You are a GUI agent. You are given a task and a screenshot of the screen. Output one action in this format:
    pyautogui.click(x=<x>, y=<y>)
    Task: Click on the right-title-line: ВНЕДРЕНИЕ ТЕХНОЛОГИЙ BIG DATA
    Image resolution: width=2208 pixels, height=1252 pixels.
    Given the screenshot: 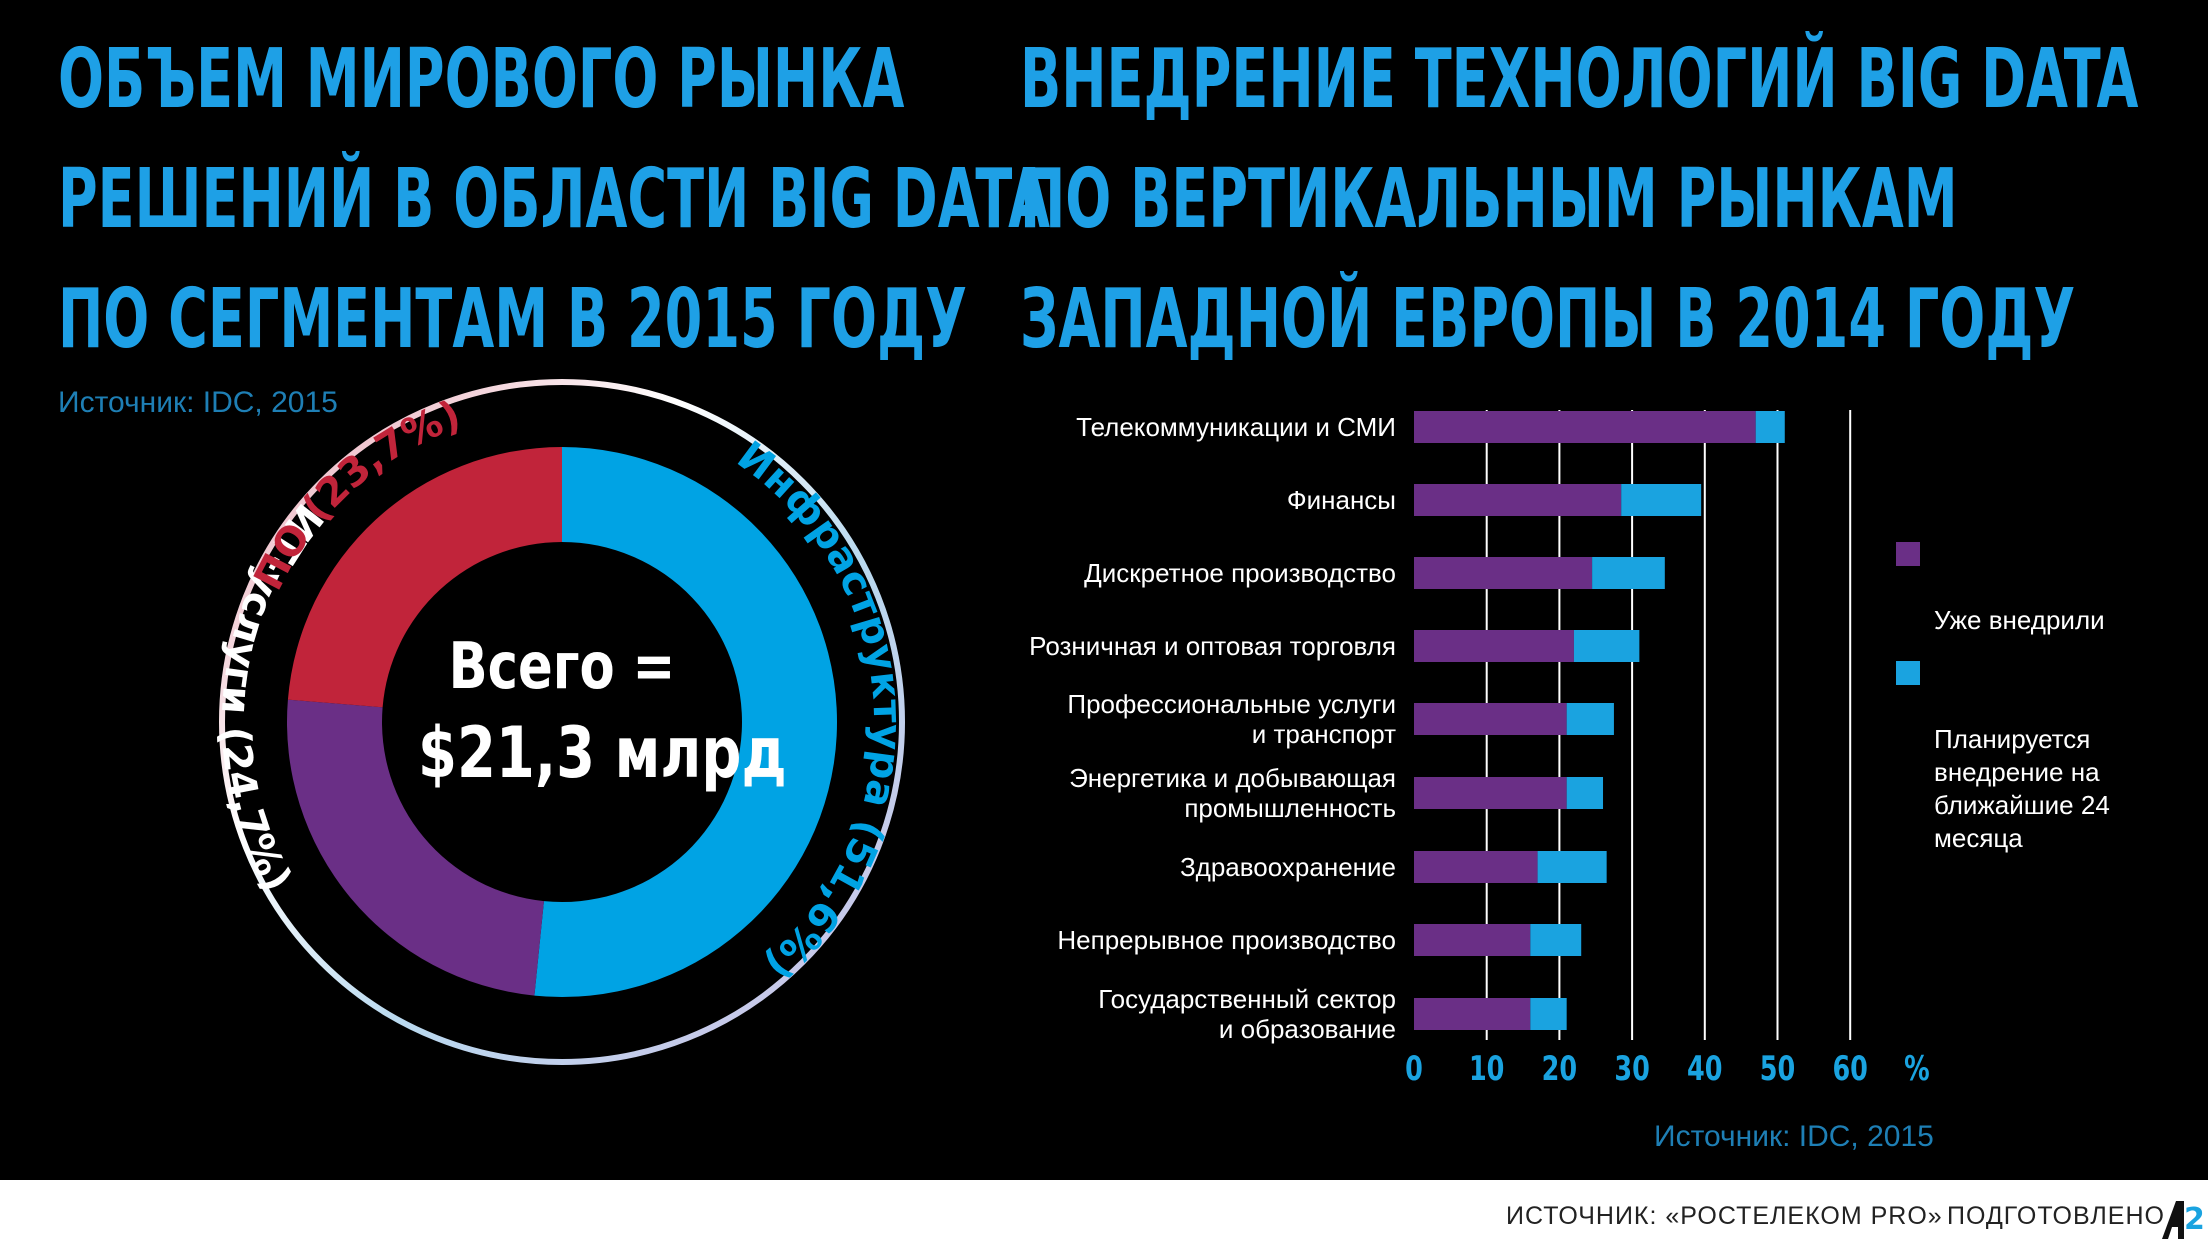 What is the action you would take?
    pyautogui.click(x=1579, y=79)
    